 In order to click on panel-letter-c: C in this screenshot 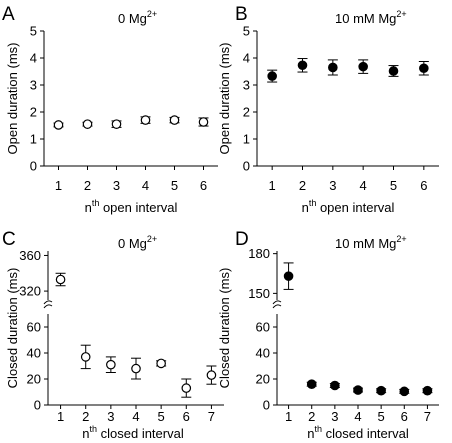, I will do `click(9, 239)`.